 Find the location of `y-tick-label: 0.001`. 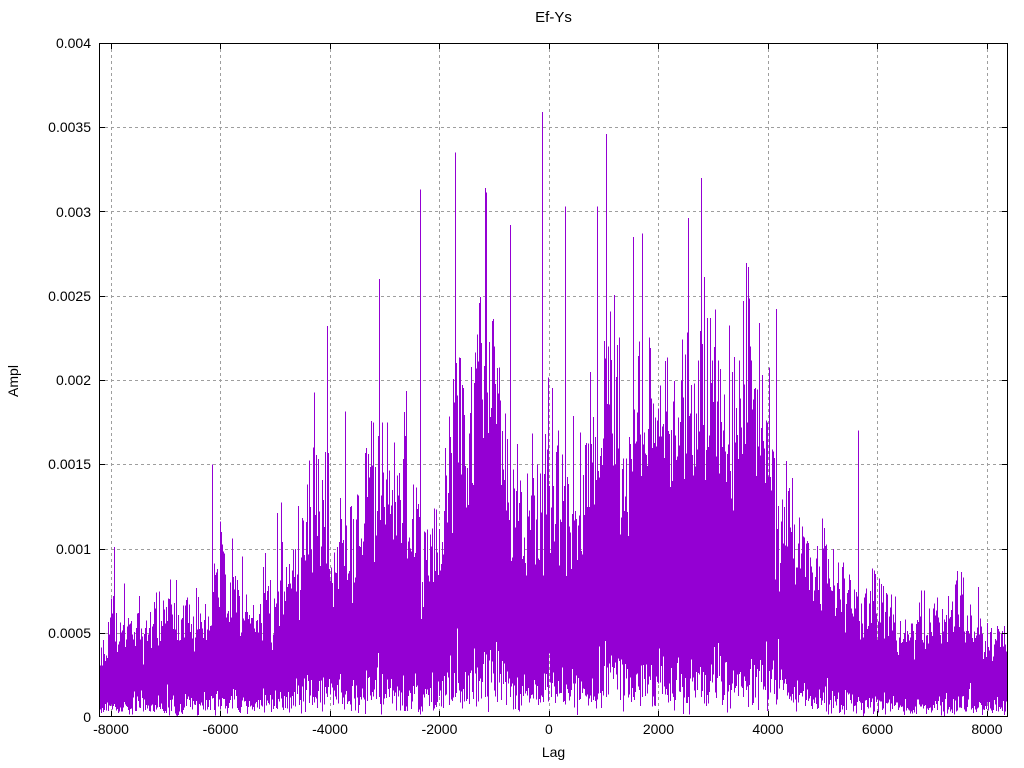

y-tick-label: 0.001 is located at coordinates (73, 548).